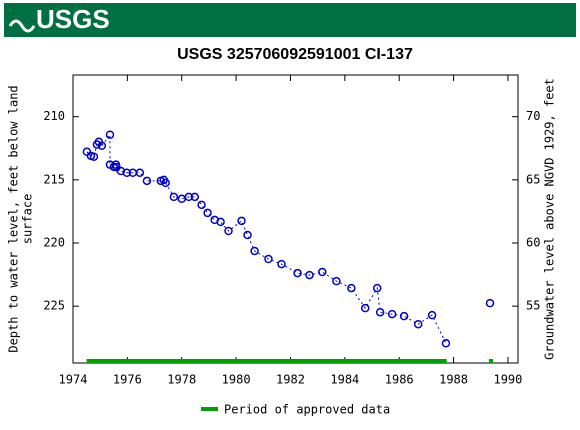  I want to click on logo-wave, so click(22, 26).